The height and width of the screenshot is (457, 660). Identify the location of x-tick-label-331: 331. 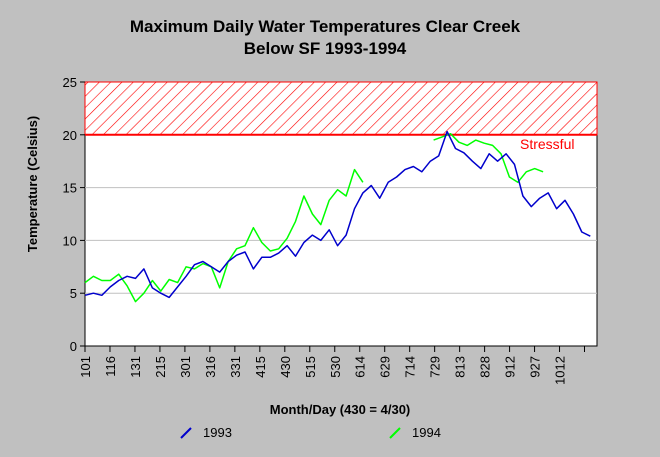
(235, 367).